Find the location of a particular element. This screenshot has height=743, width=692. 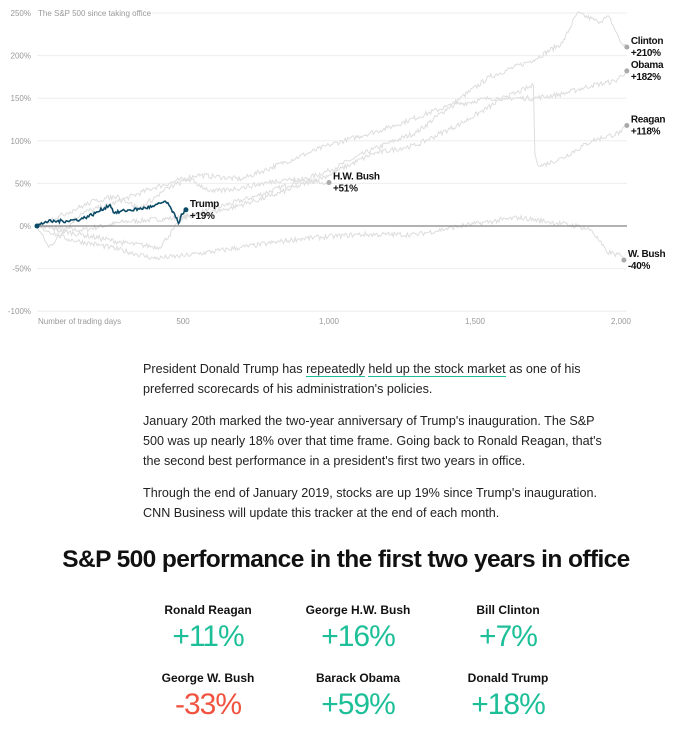

repeatedly-link: repeatedly is located at coordinates (335, 369).